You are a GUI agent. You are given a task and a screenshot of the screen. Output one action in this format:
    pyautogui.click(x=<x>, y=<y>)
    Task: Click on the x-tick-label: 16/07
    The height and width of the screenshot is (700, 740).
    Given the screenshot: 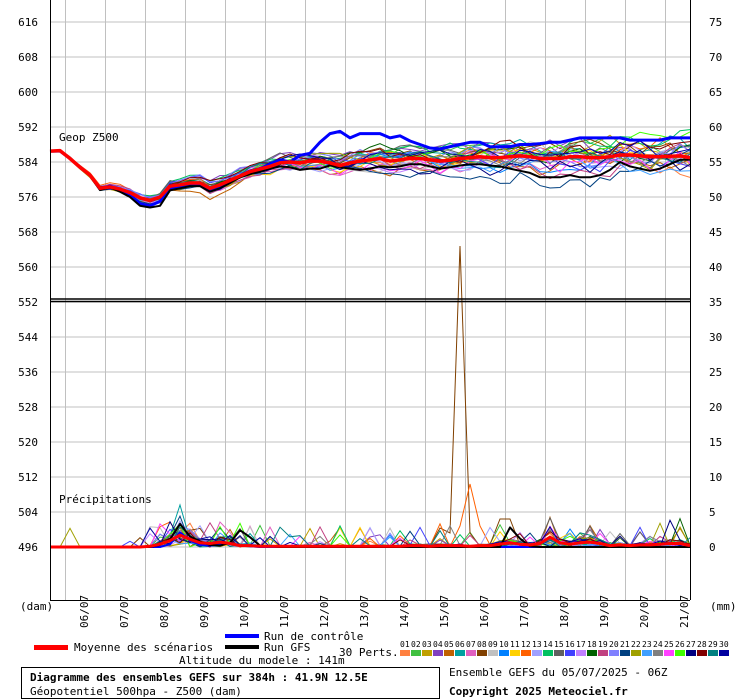 What is the action you would take?
    pyautogui.click(x=484, y=611)
    